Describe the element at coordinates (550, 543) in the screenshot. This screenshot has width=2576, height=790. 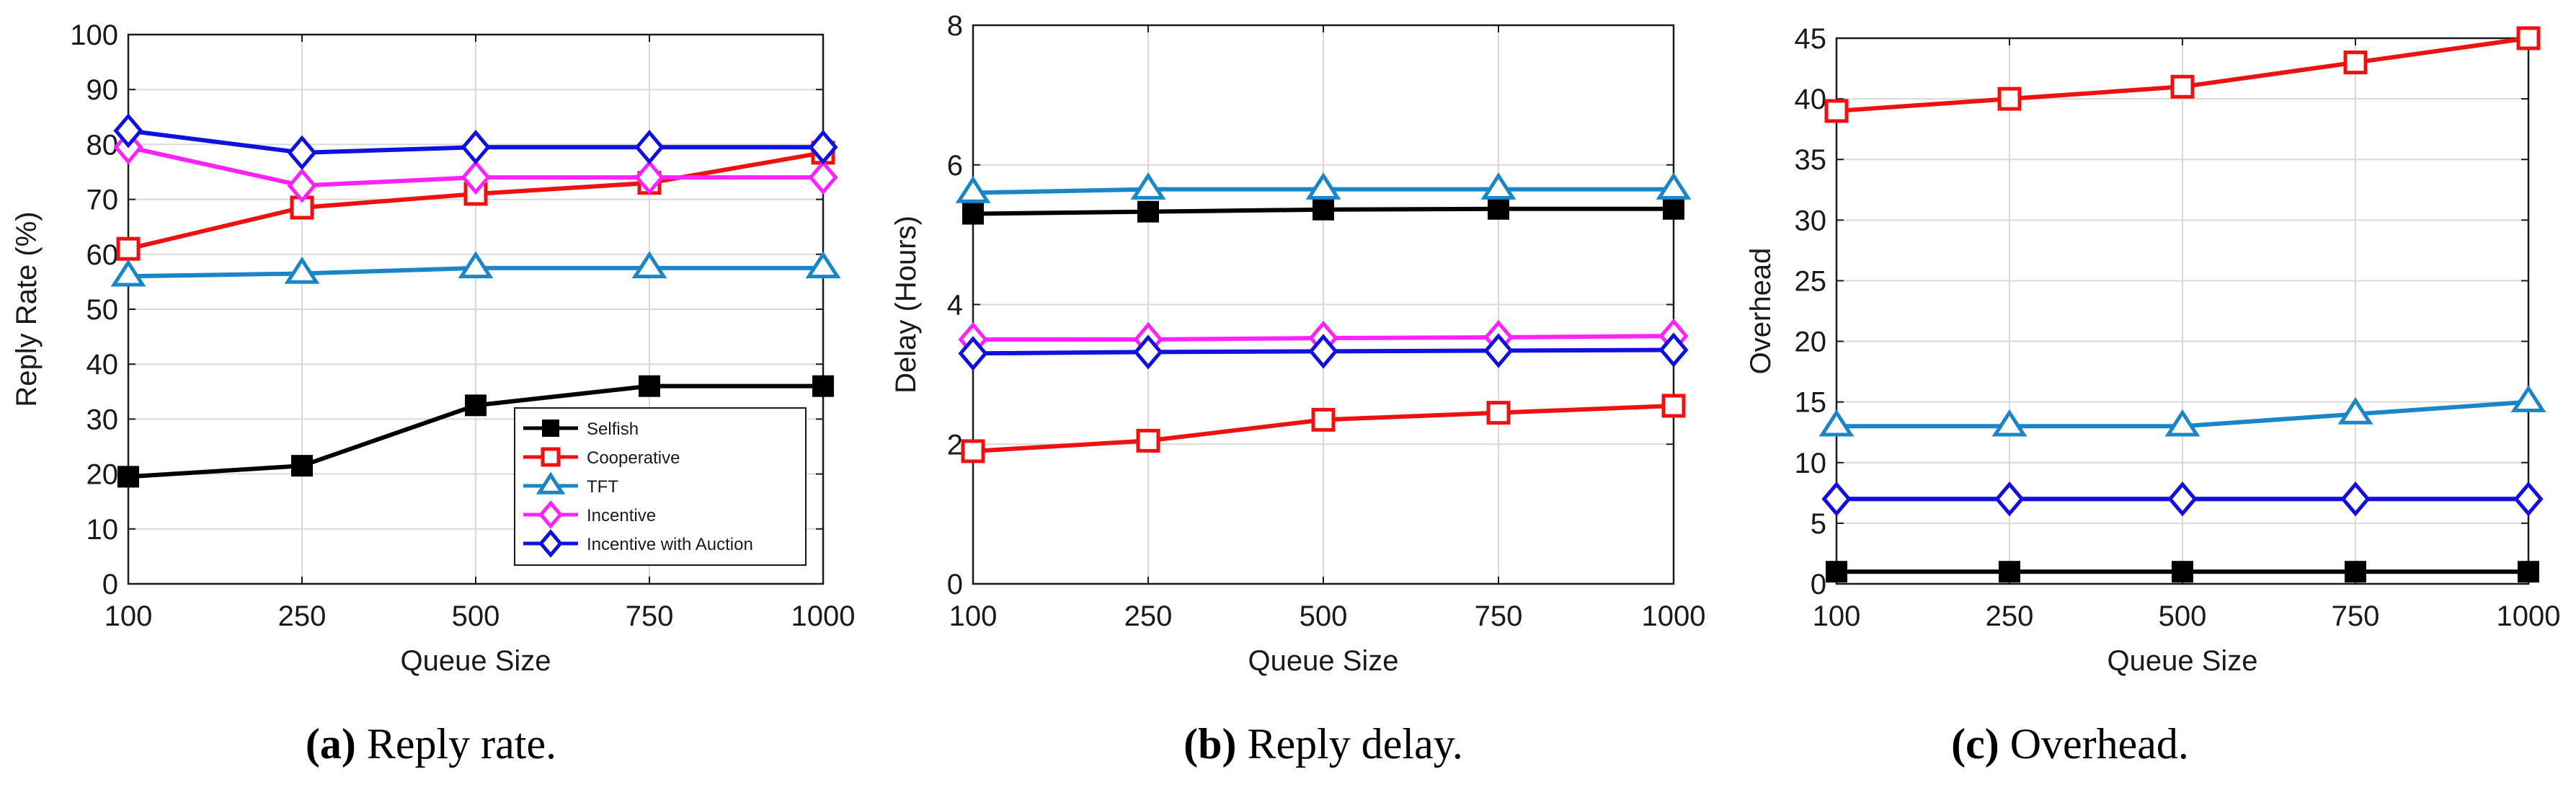
I see `legend-marker-incentive-with-auction` at that location.